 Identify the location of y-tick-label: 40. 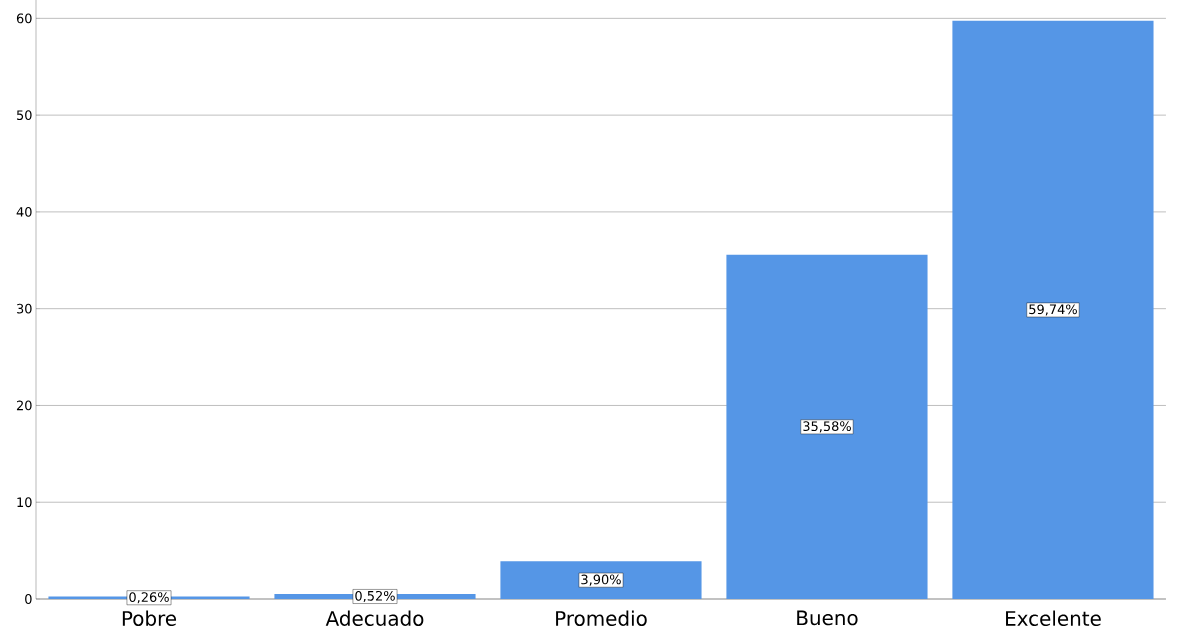
(24, 212).